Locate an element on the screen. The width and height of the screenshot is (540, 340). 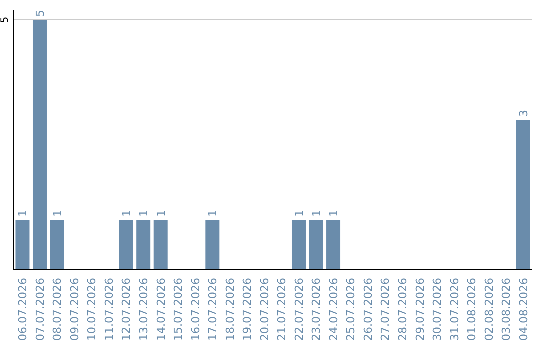
x-tick-label: 18.07.2026 is located at coordinates (230, 309).